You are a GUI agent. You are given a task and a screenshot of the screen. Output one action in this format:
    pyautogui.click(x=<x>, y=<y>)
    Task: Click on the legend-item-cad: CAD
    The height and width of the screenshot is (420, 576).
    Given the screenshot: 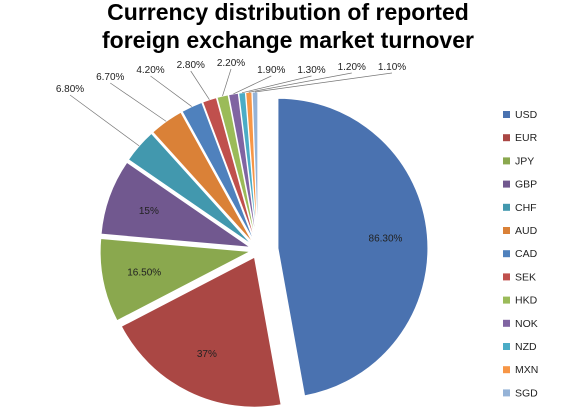 What is the action you would take?
    pyautogui.click(x=520, y=254)
    